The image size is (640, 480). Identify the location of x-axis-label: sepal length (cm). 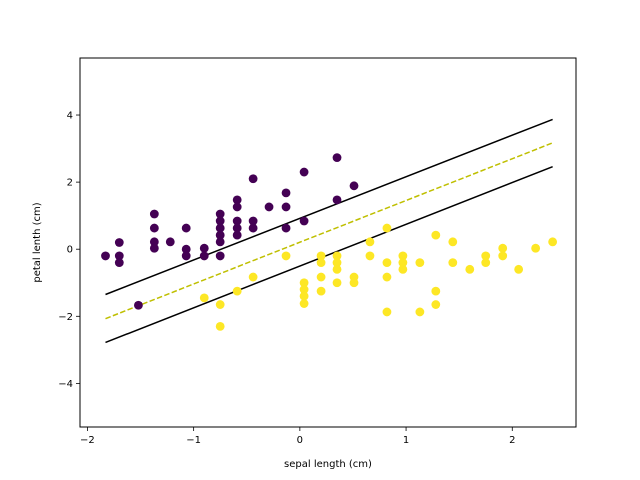
(328, 464).